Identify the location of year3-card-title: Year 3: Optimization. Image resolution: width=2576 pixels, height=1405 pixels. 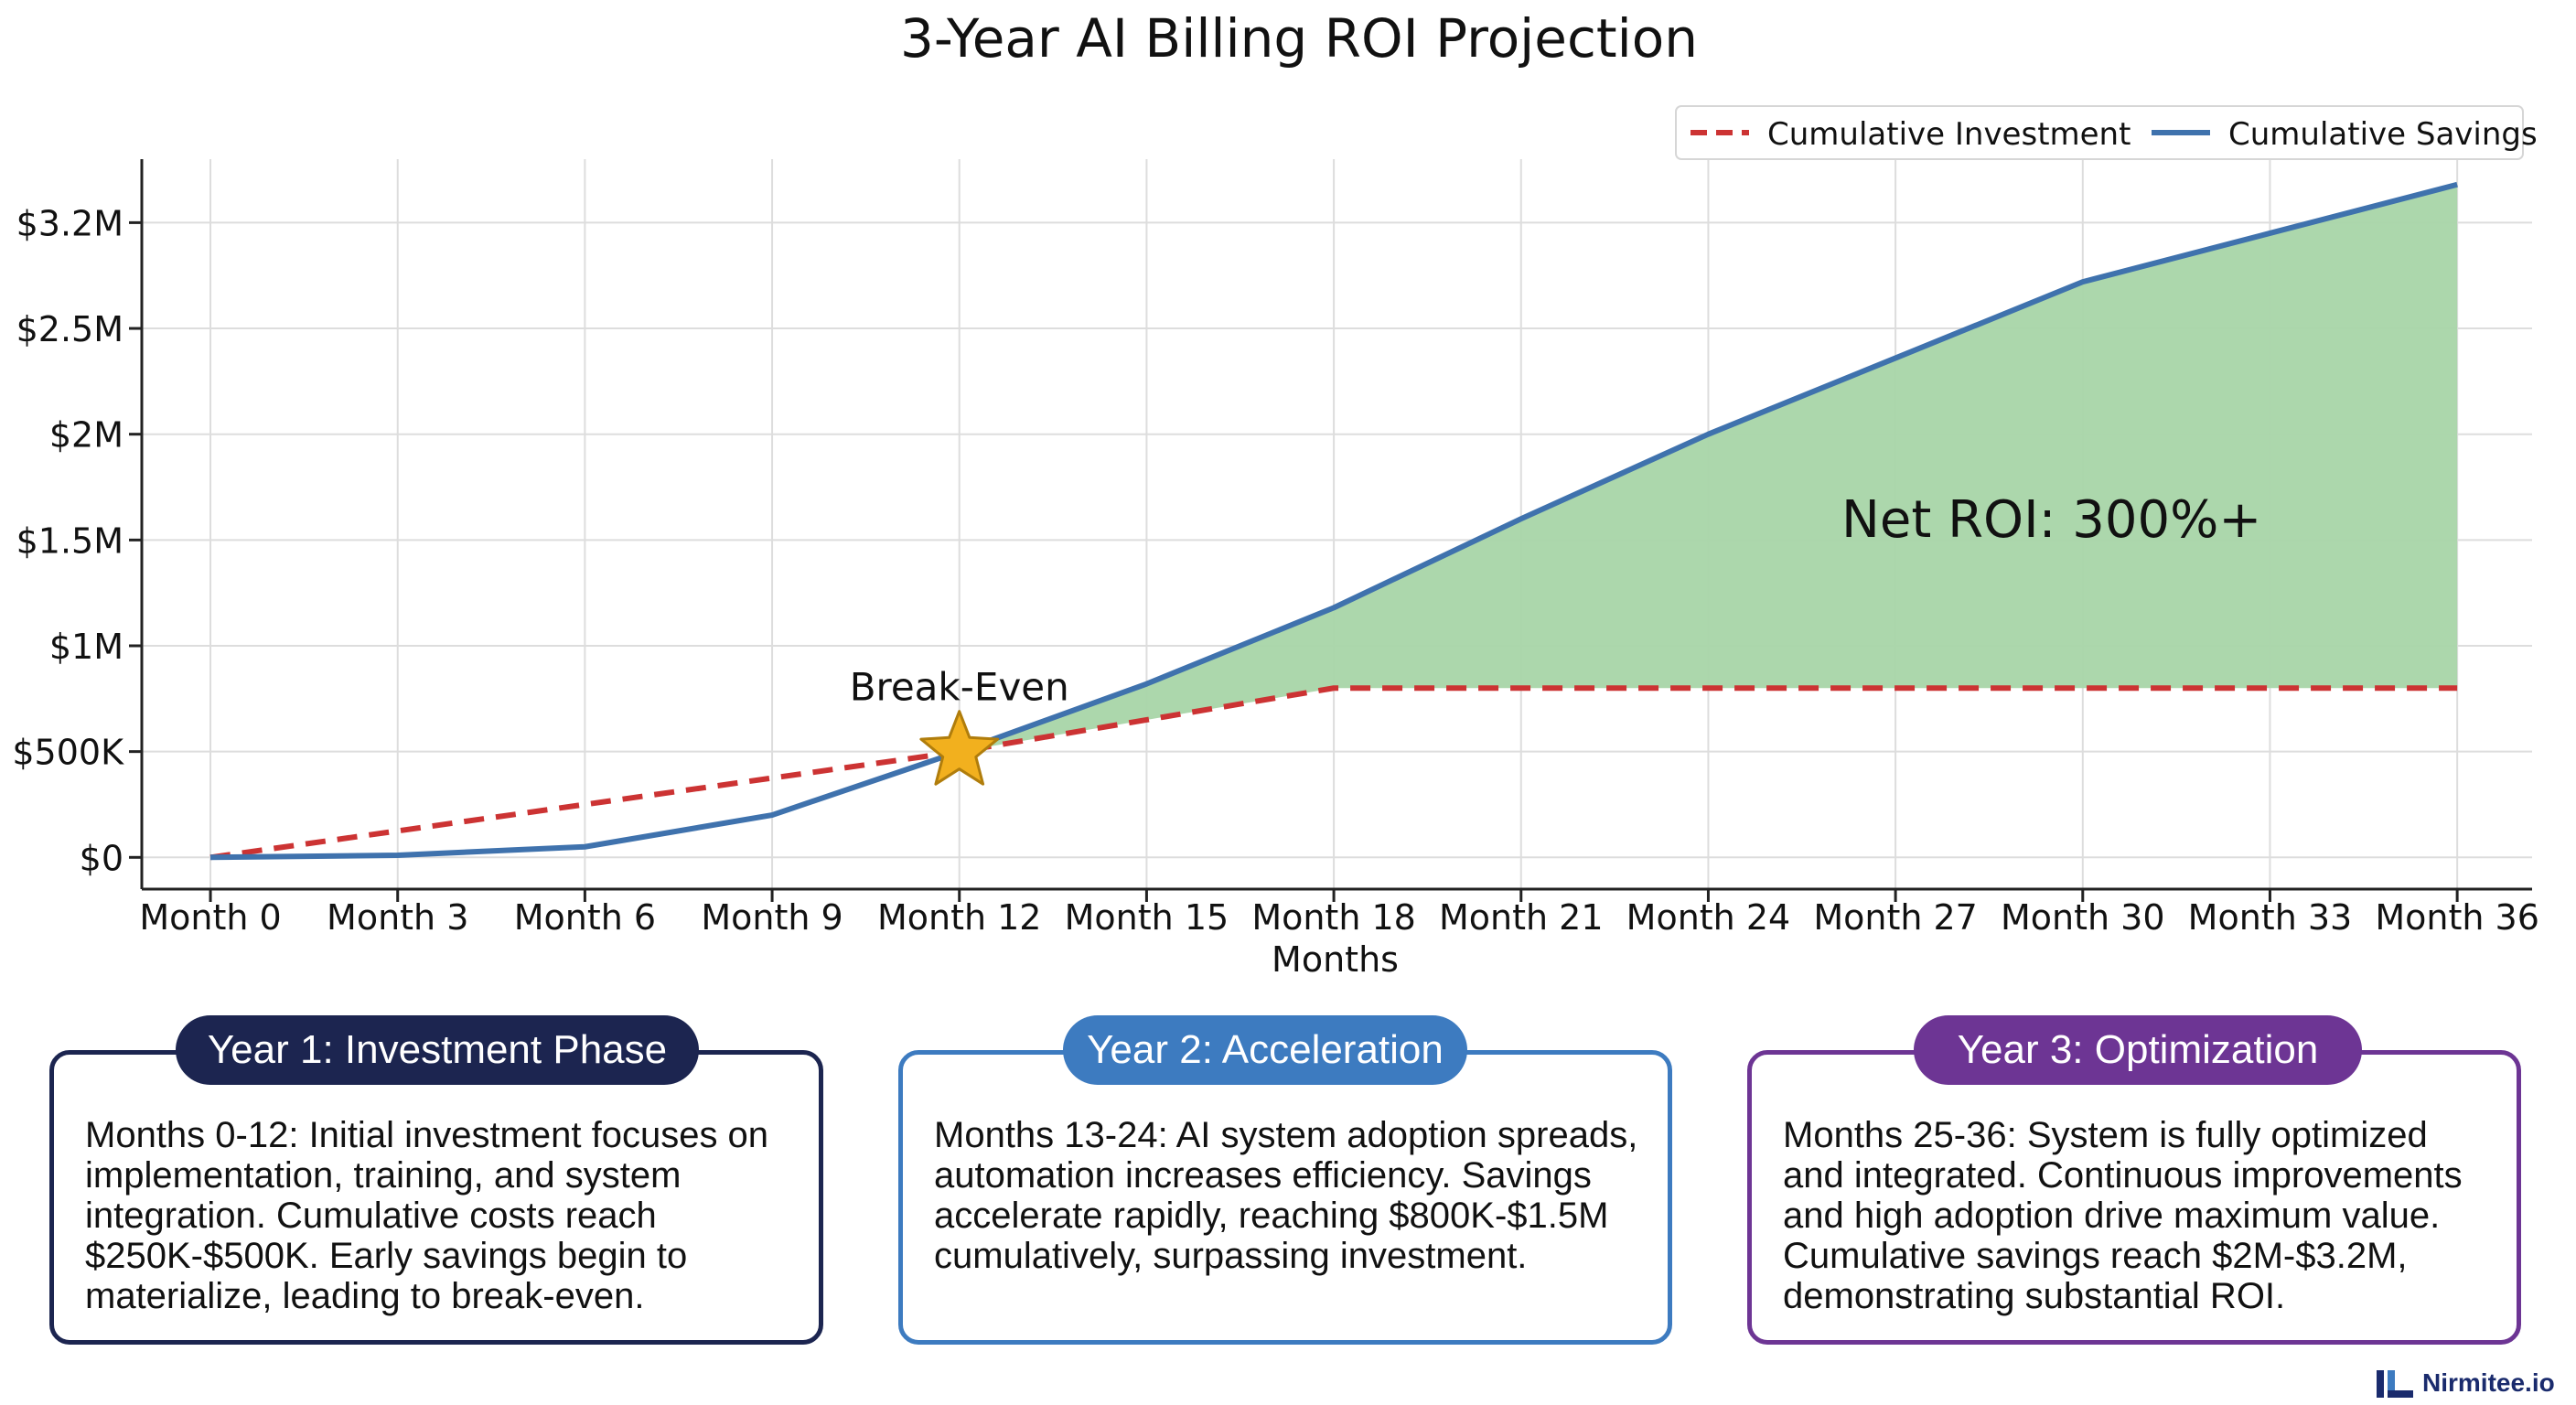
(2138, 1050).